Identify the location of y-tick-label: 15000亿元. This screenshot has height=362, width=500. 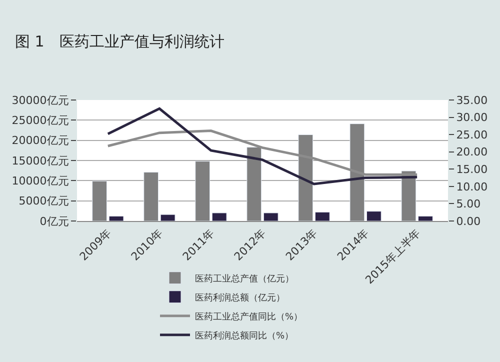
(40, 161).